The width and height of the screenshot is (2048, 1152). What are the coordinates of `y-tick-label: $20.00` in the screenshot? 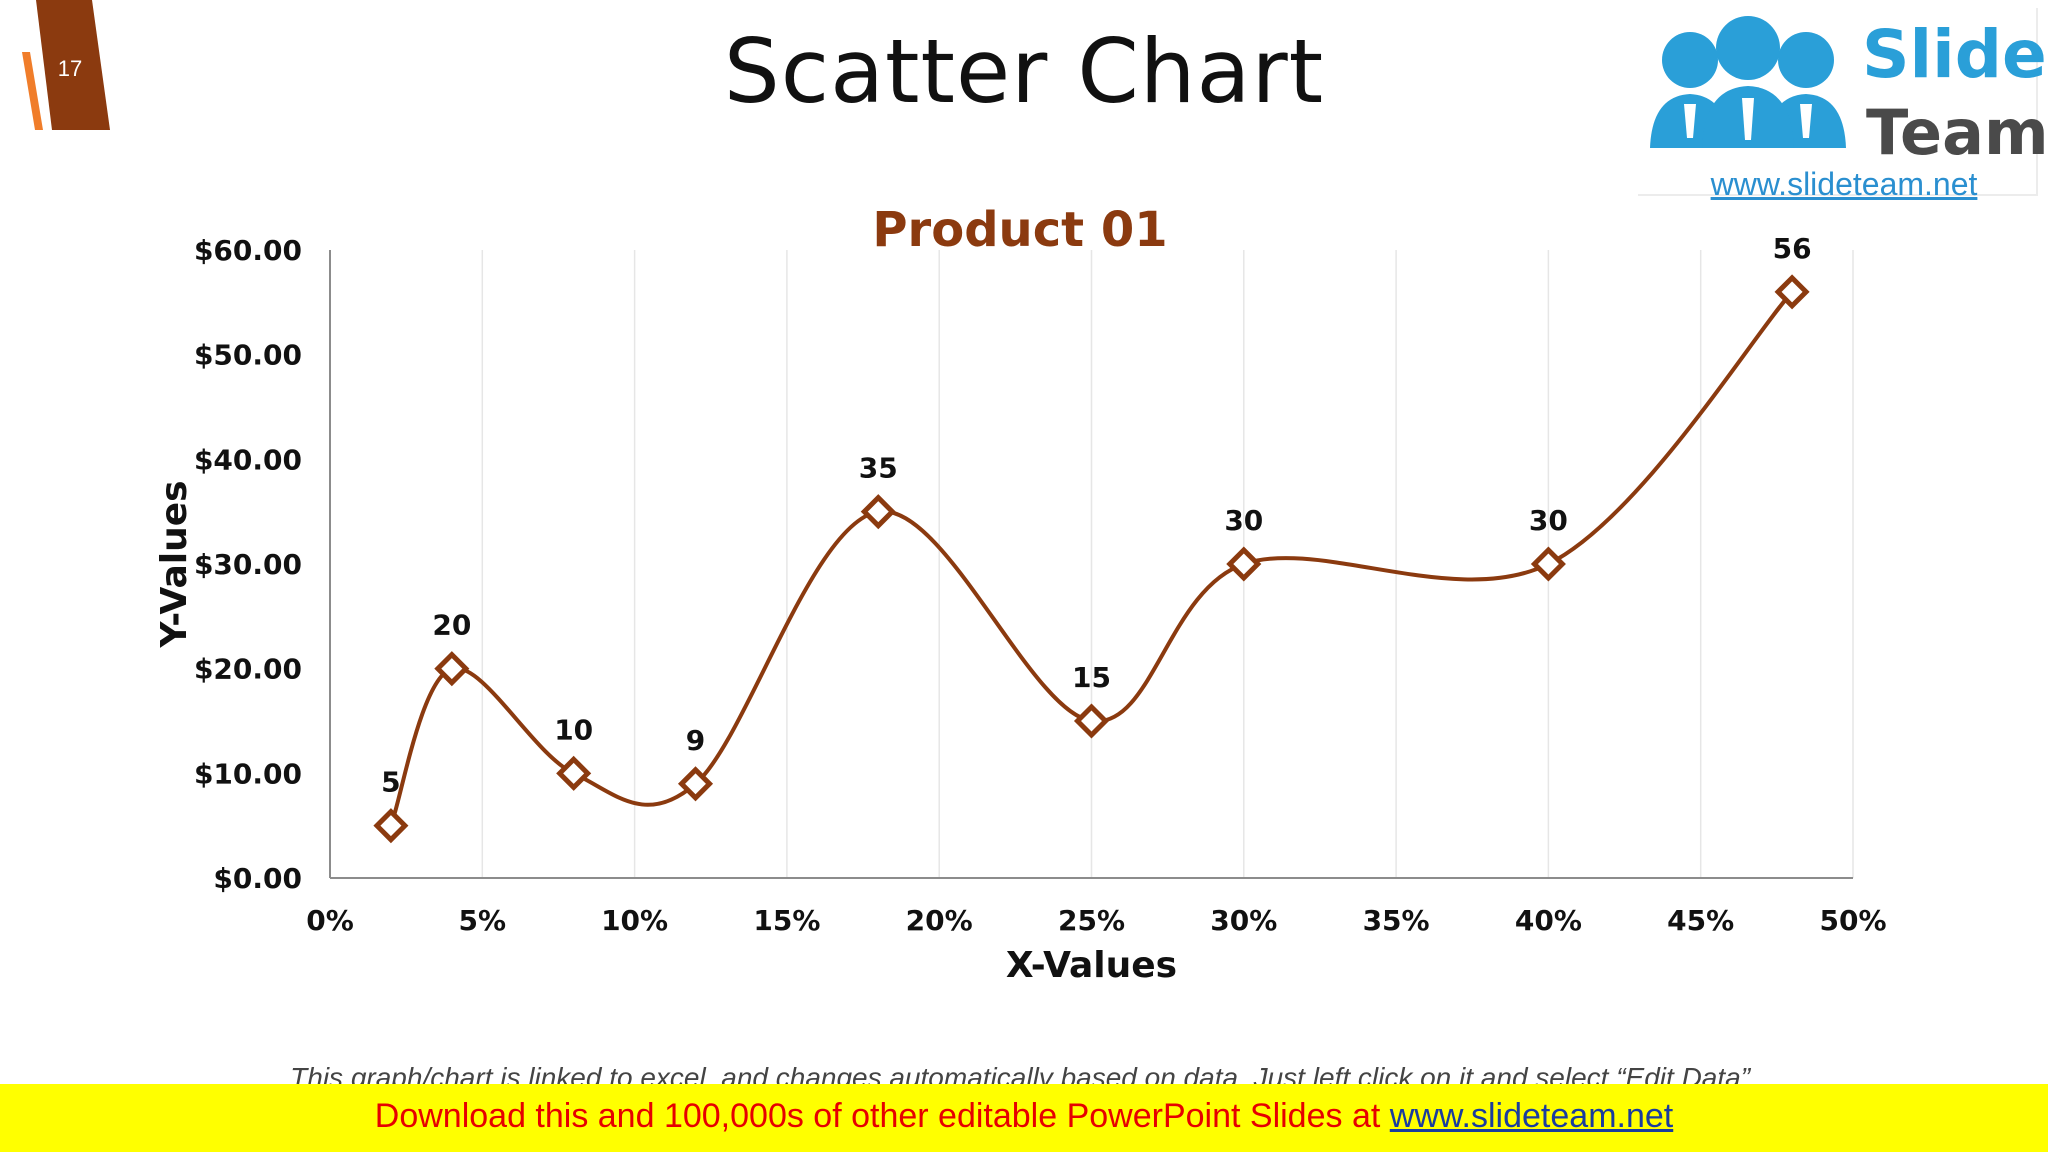 It's located at (248, 669).